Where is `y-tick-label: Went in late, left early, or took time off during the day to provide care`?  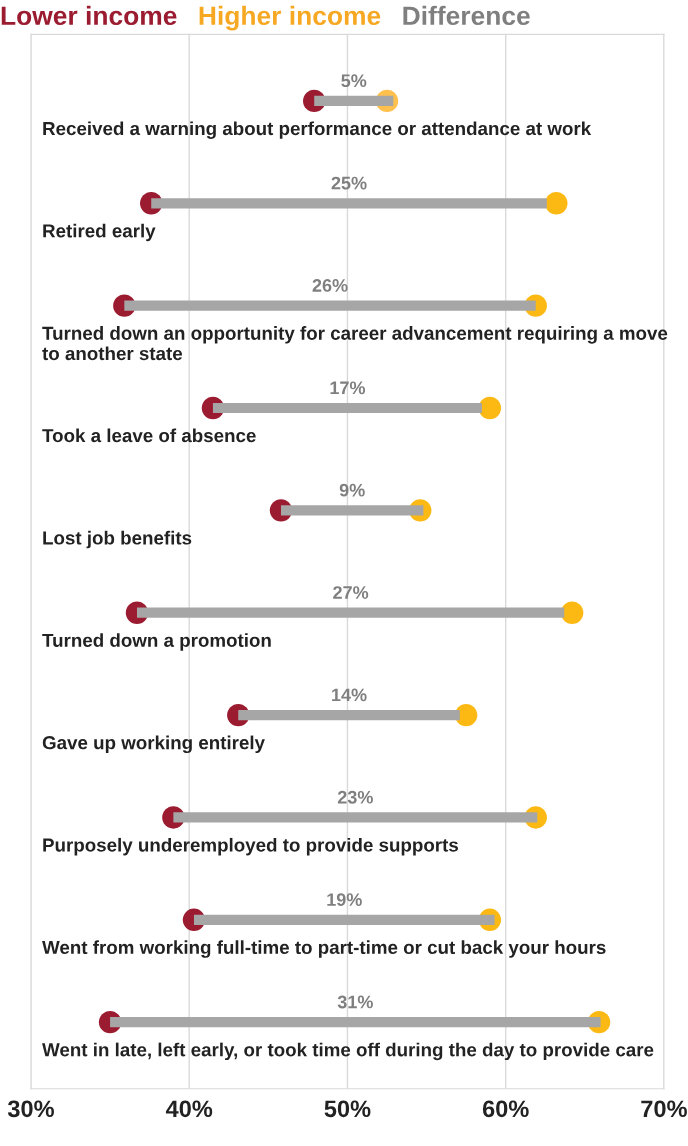
y-tick-label: Went in late, left early, or took time off during the day to provide care is located at coordinates (348, 1051).